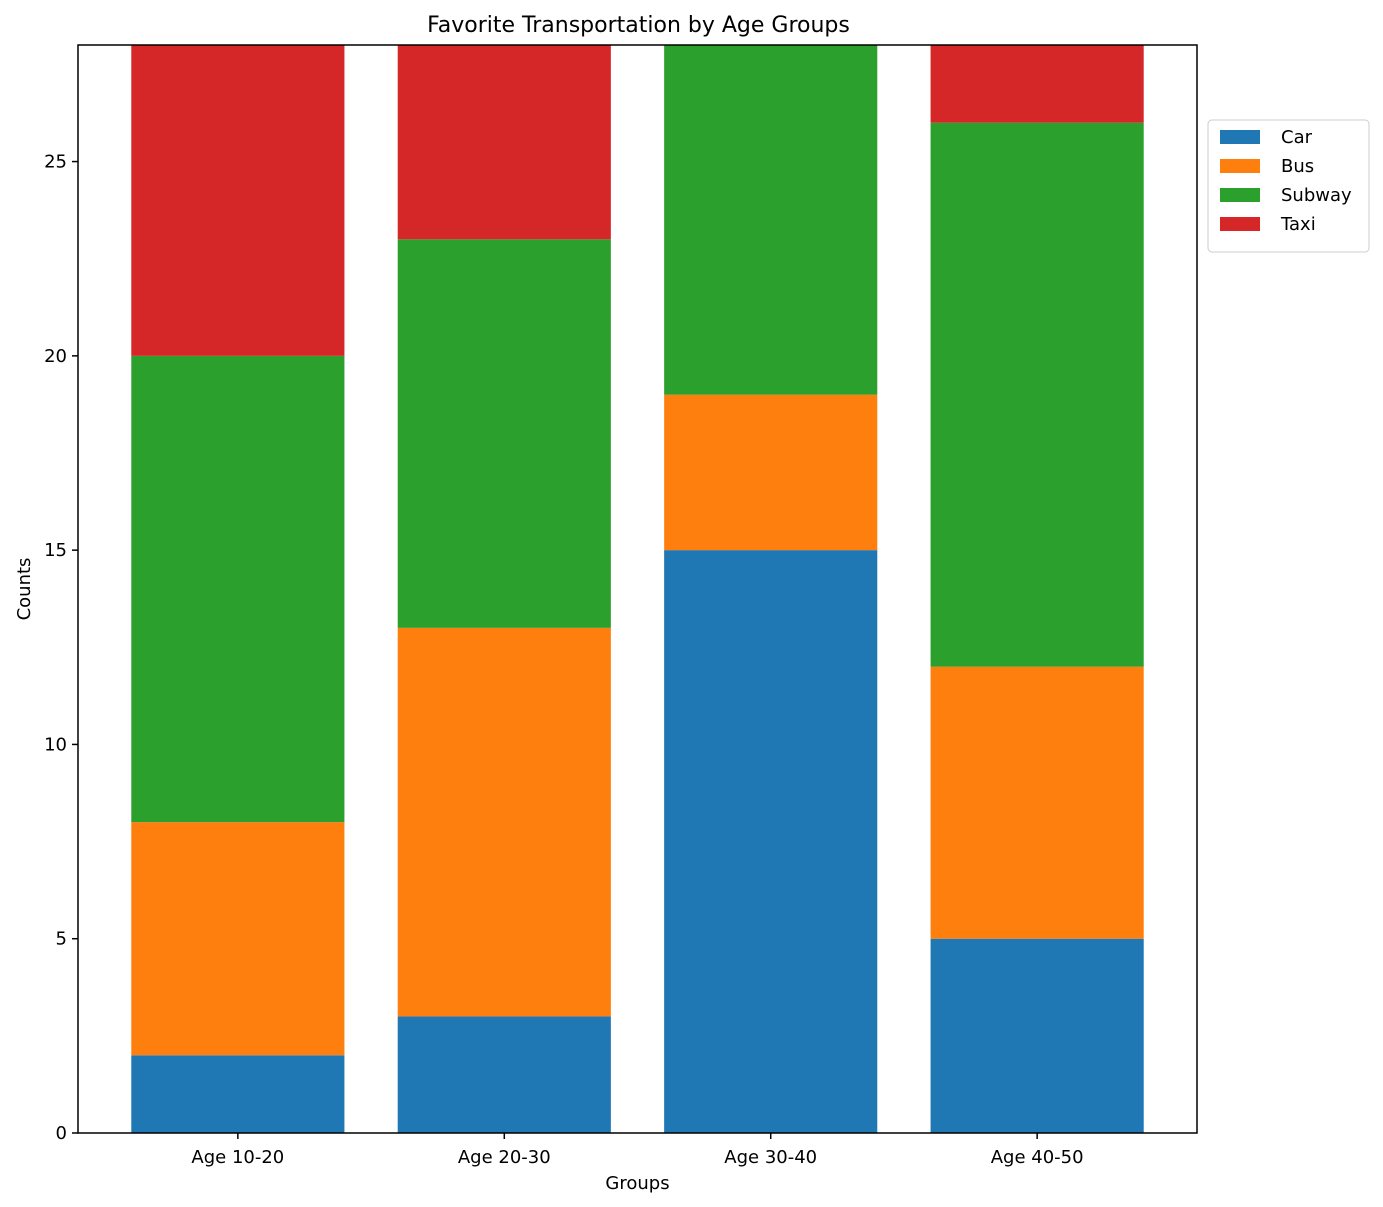 The image size is (1383, 1207). Describe the element at coordinates (770, 1157) in the screenshot. I see `x-tick-label: Age 30-40` at that location.